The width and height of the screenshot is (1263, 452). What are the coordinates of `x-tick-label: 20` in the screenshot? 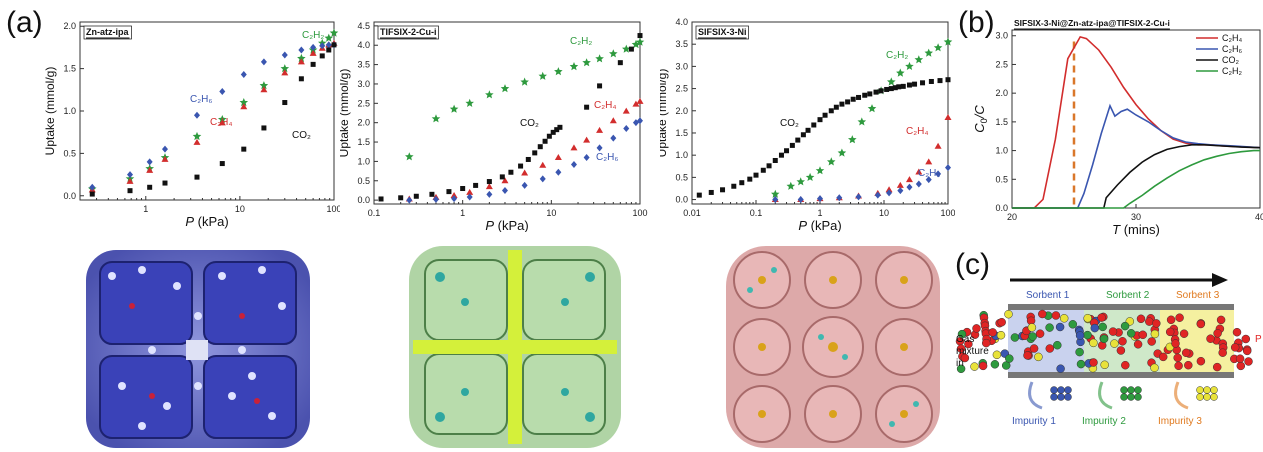 It's located at (1012, 217).